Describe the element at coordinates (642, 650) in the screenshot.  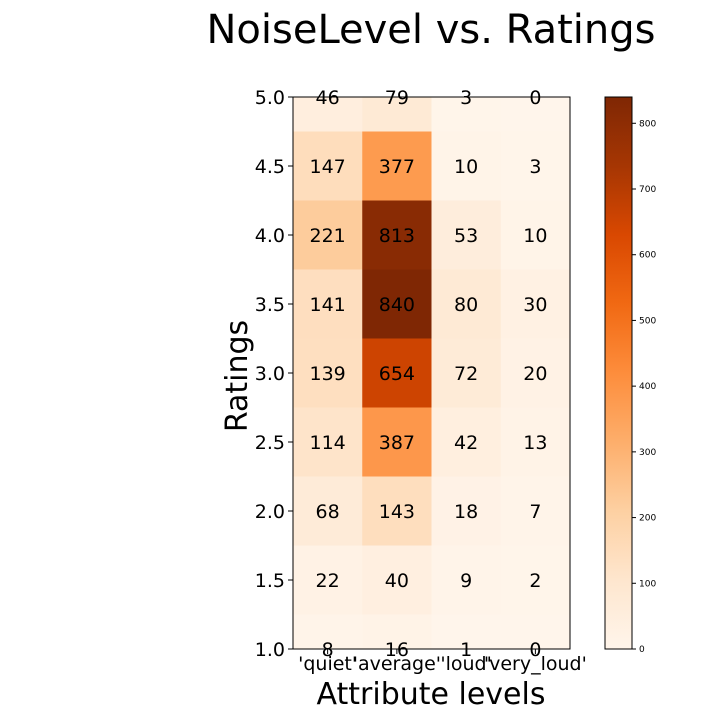
I see `colorbar-tick-label: 0` at that location.